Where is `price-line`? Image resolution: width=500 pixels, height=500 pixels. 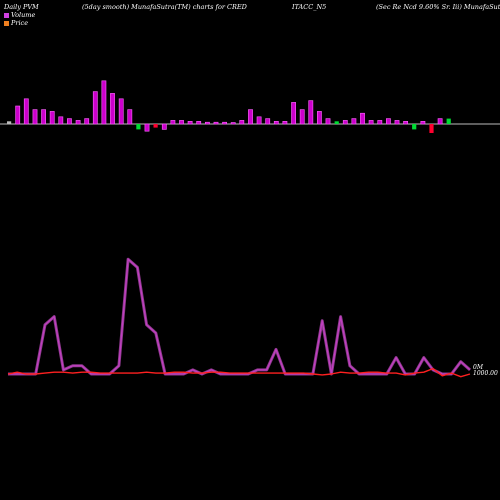
price-line is located at coordinates (239, 372).